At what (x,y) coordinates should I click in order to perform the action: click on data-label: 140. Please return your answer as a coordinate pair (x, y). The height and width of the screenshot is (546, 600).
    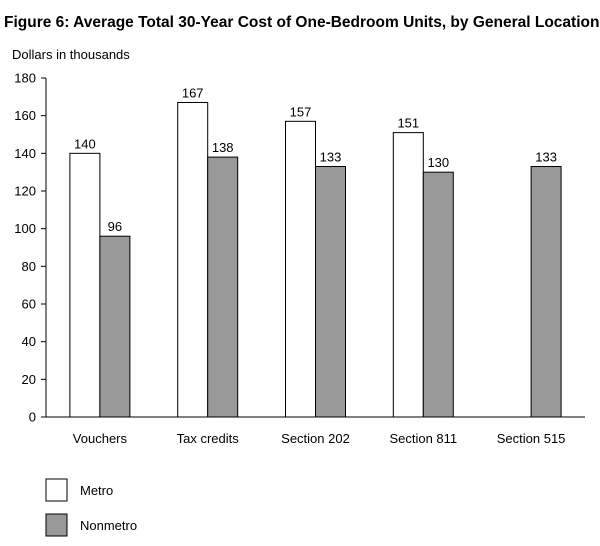
    Looking at the image, I should click on (85, 143).